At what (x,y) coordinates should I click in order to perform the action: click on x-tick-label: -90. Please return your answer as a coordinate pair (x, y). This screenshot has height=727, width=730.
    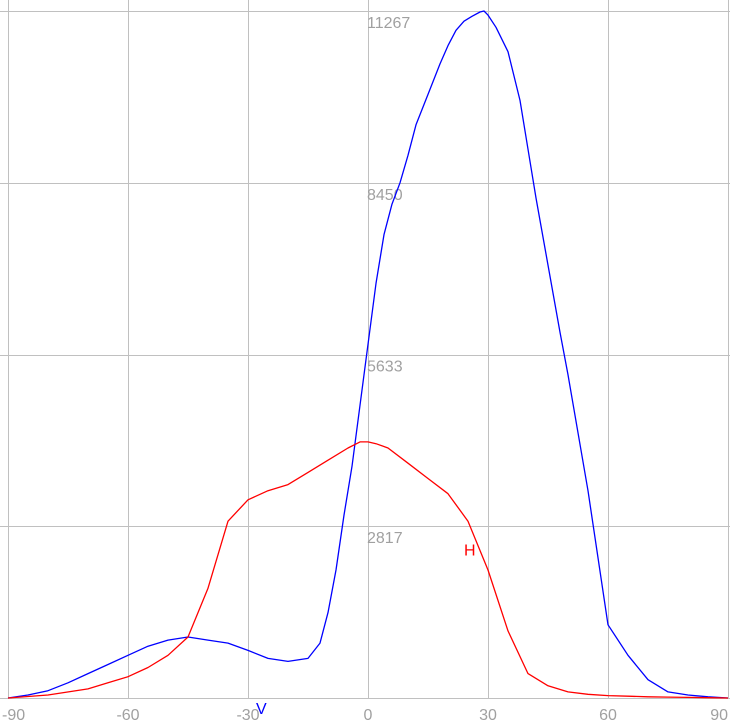
    Looking at the image, I should click on (13, 714).